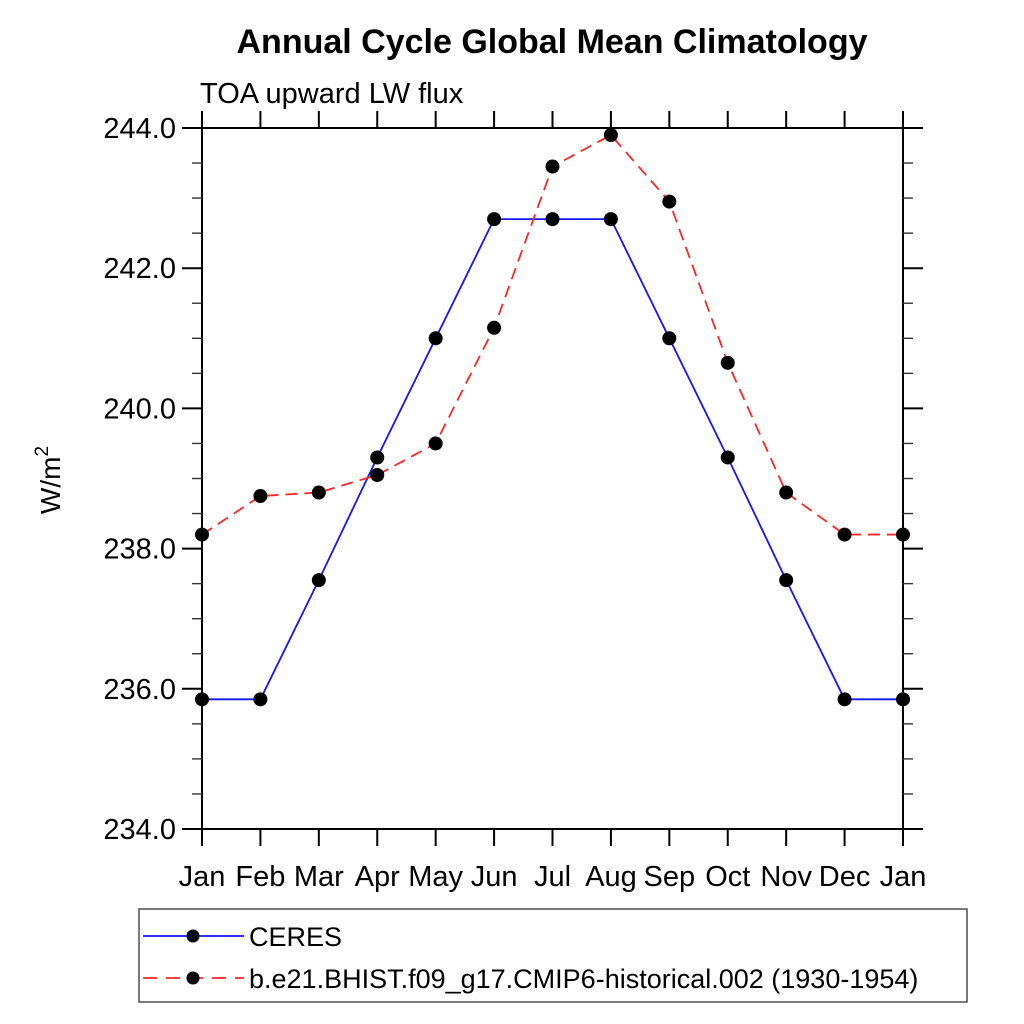 This screenshot has width=1024, height=1024. What do you see at coordinates (139, 690) in the screenshot?
I see `y-axis-tick-label: 236.0` at bounding box center [139, 690].